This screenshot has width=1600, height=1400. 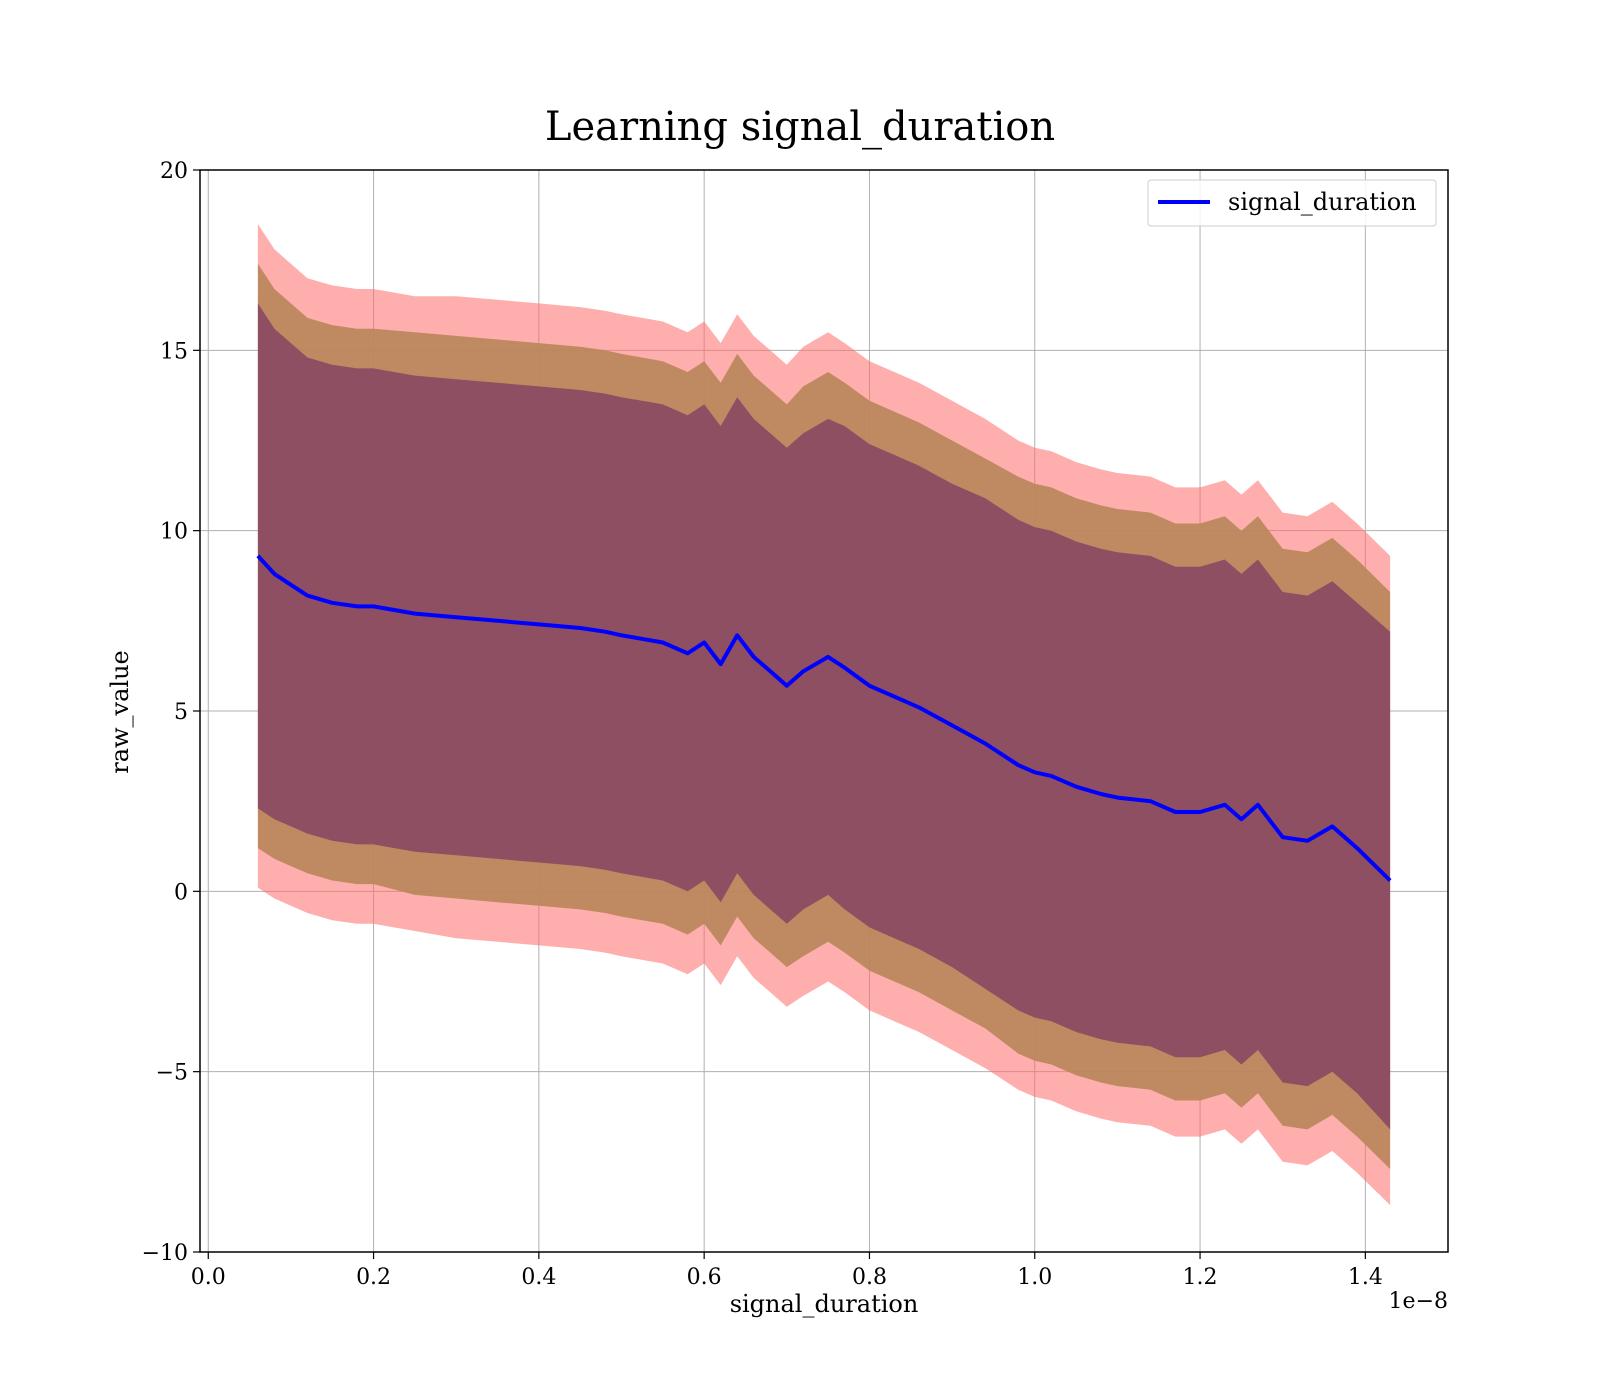 I want to click on y-axis-label: raw_value, so click(x=120, y=712).